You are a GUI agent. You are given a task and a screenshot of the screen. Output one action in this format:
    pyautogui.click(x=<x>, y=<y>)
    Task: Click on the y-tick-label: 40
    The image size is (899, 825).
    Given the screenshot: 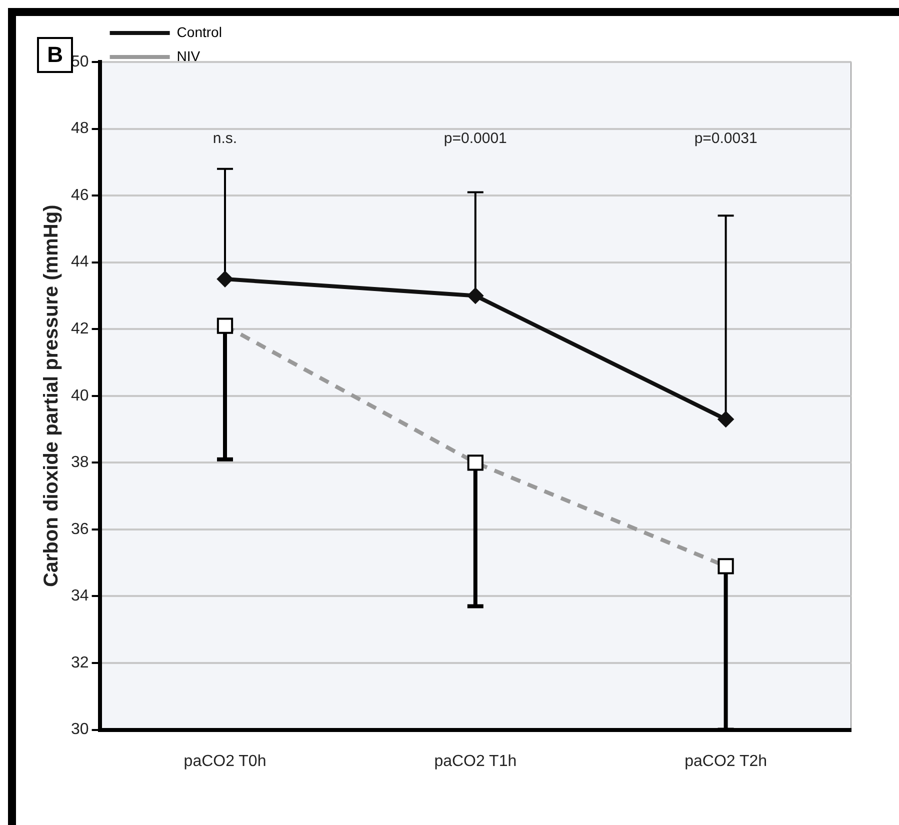 What is the action you would take?
    pyautogui.click(x=80, y=395)
    